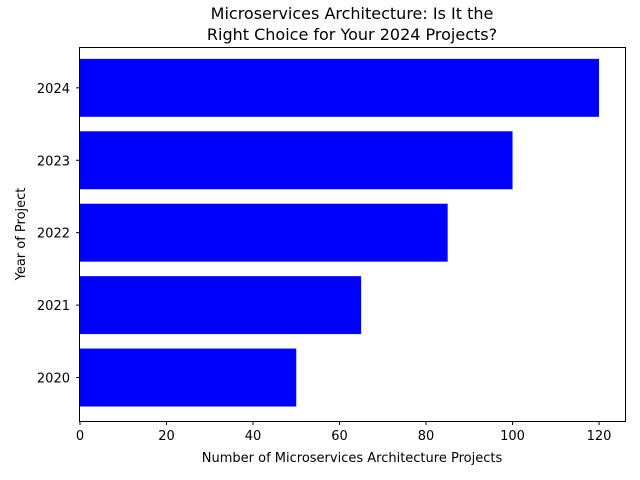 This screenshot has height=480, width=640. What do you see at coordinates (599, 436) in the screenshot?
I see `x-tick-label-120: 120` at bounding box center [599, 436].